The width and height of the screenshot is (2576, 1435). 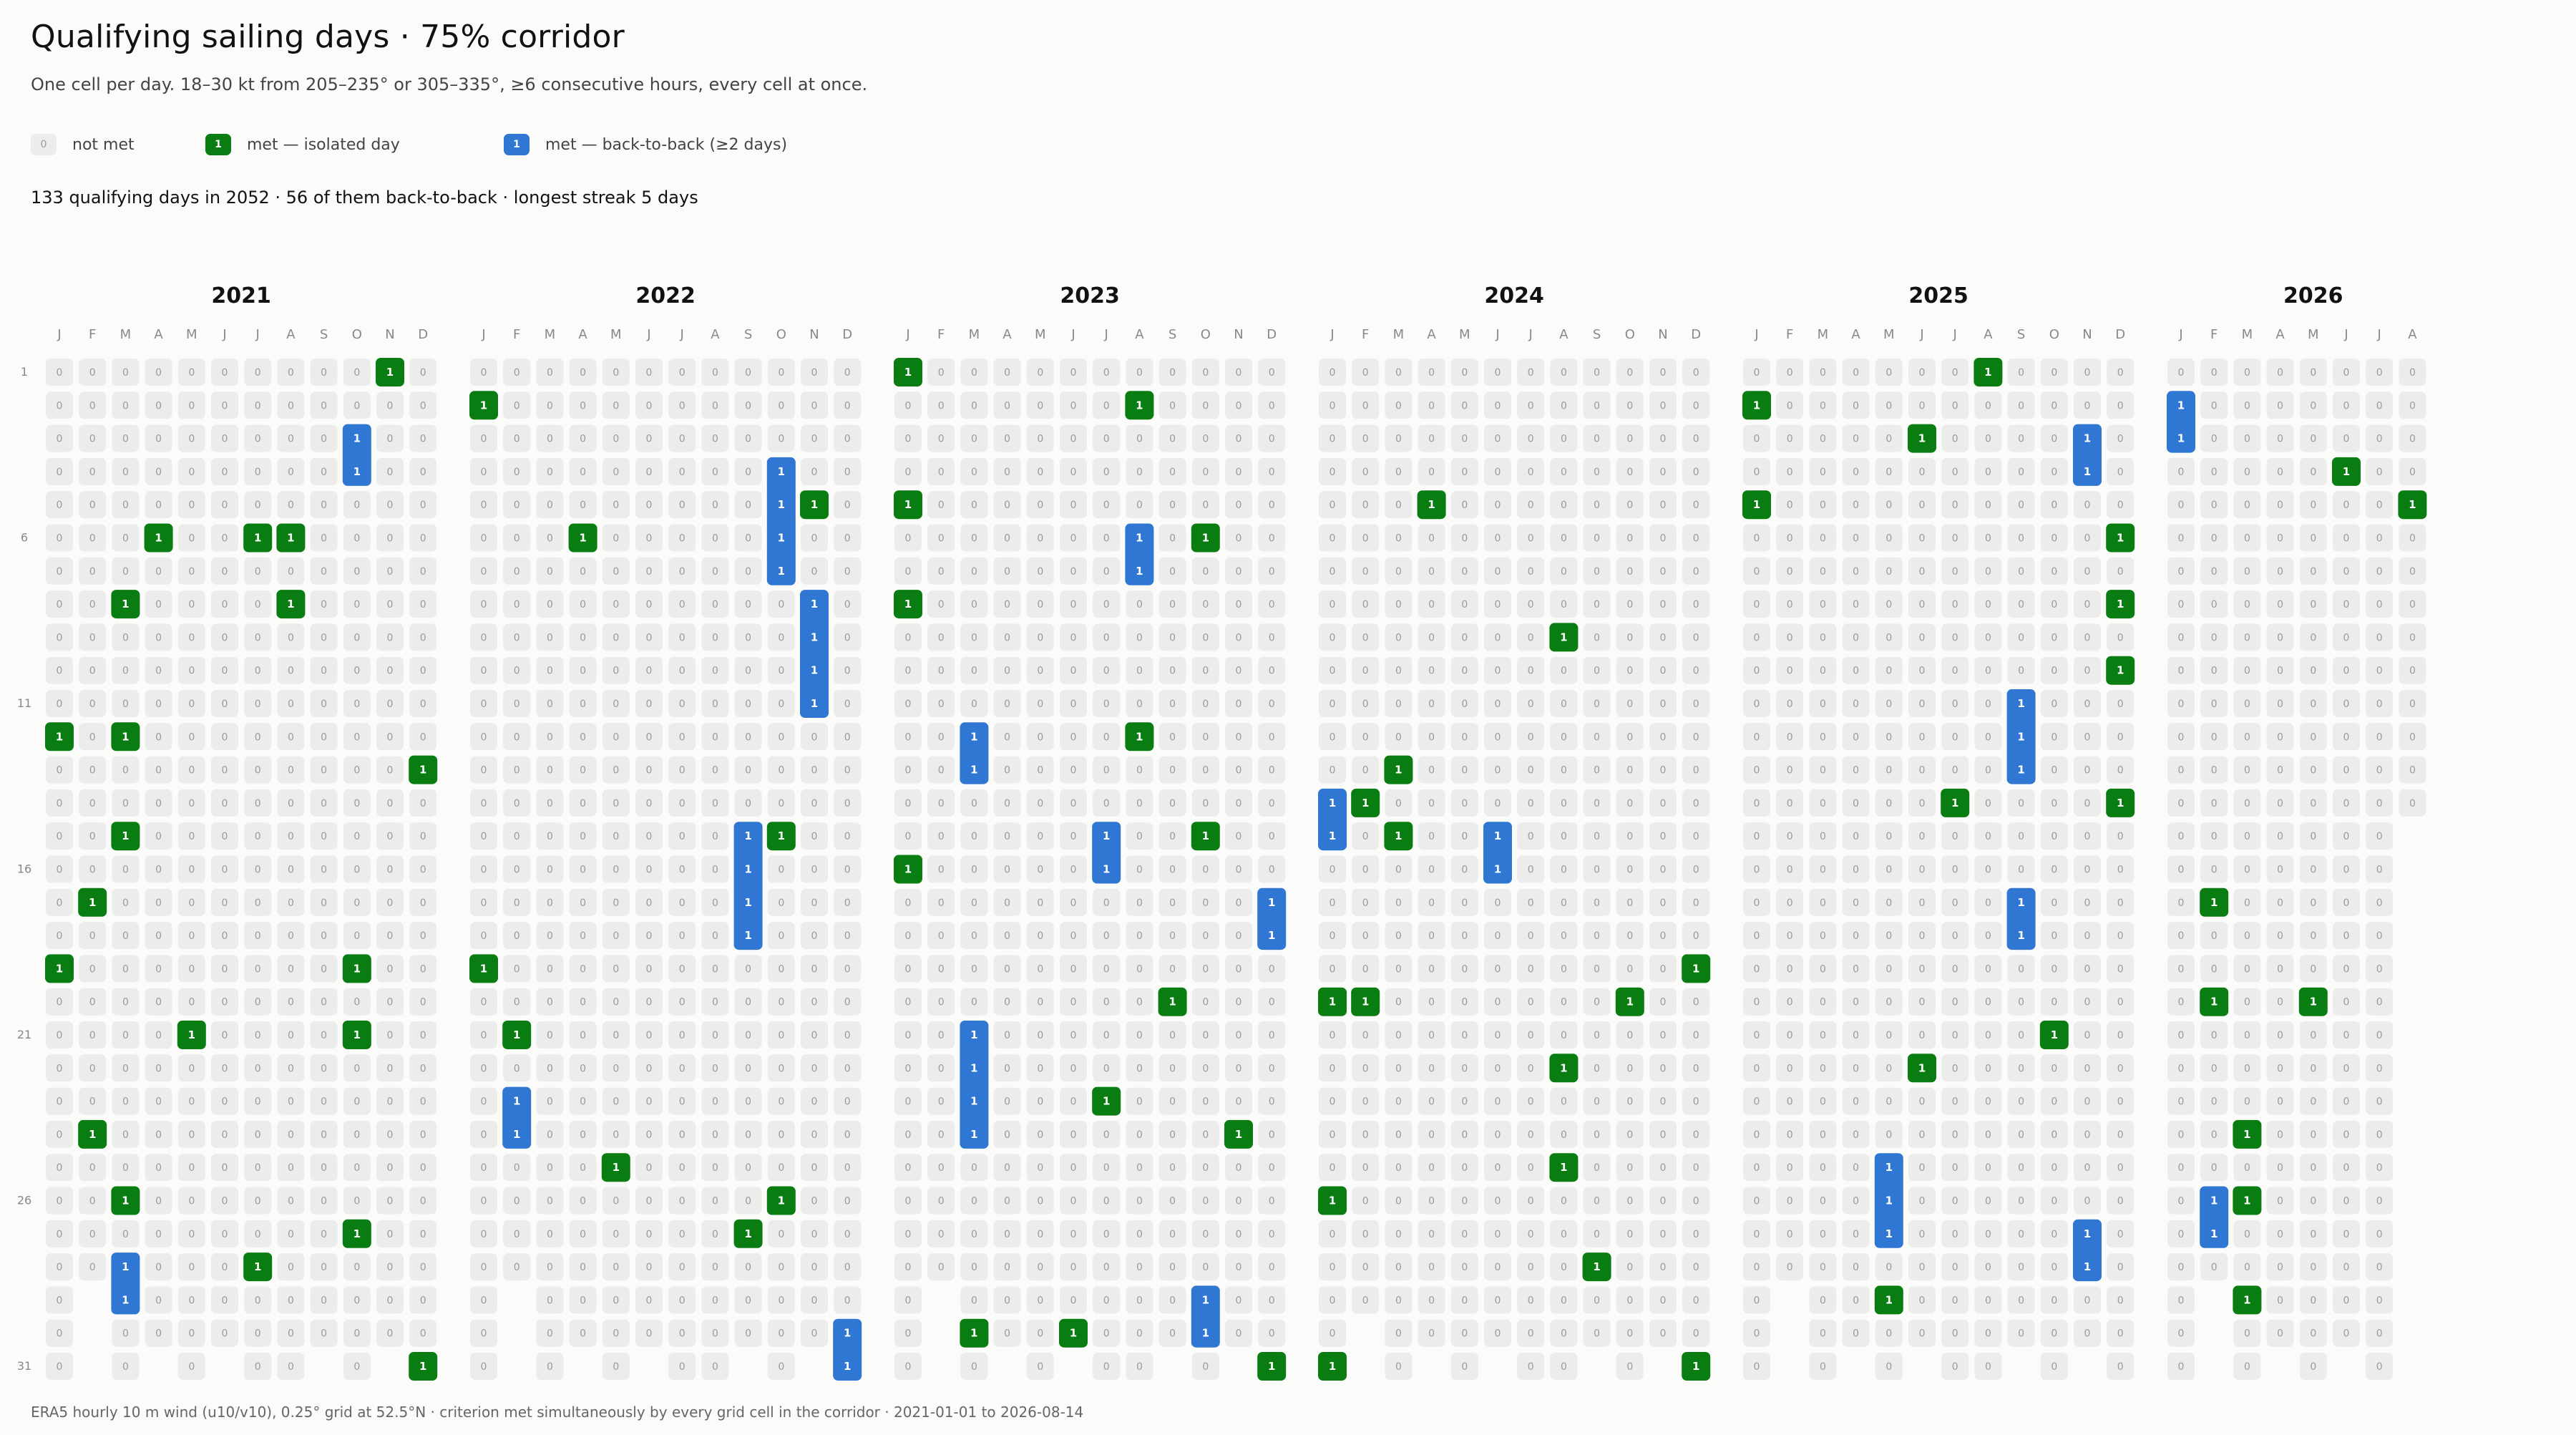 I want to click on legend-label-back-to-back: met — back-to-back (≥2 days), so click(x=666, y=145).